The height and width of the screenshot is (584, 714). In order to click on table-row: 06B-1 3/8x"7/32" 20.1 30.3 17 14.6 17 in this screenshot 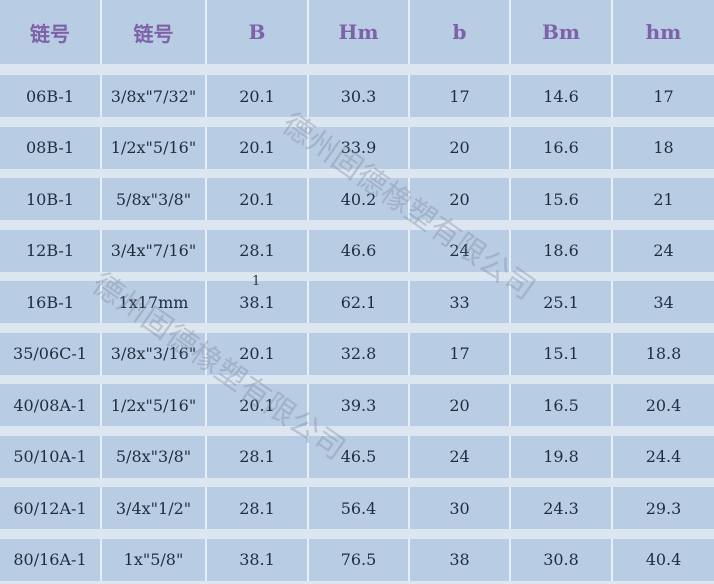, I will do `click(357, 96)`.